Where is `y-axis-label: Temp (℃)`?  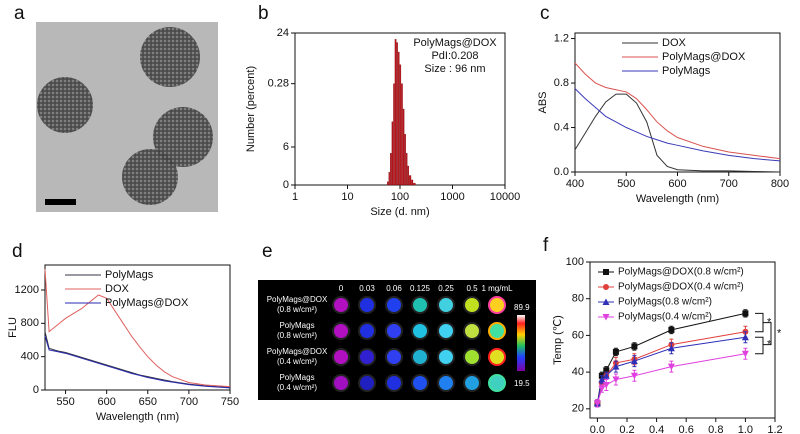 y-axis-label: Temp (℃) is located at coordinates (558, 340).